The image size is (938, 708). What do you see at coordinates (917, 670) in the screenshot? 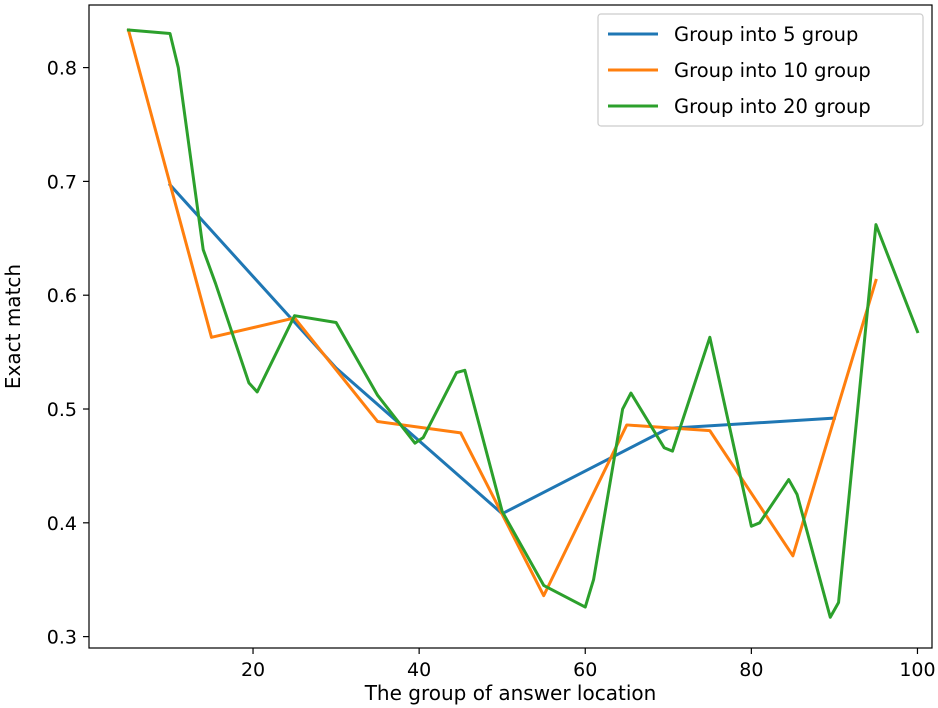
I see `x-tick-label: 100` at bounding box center [917, 670].